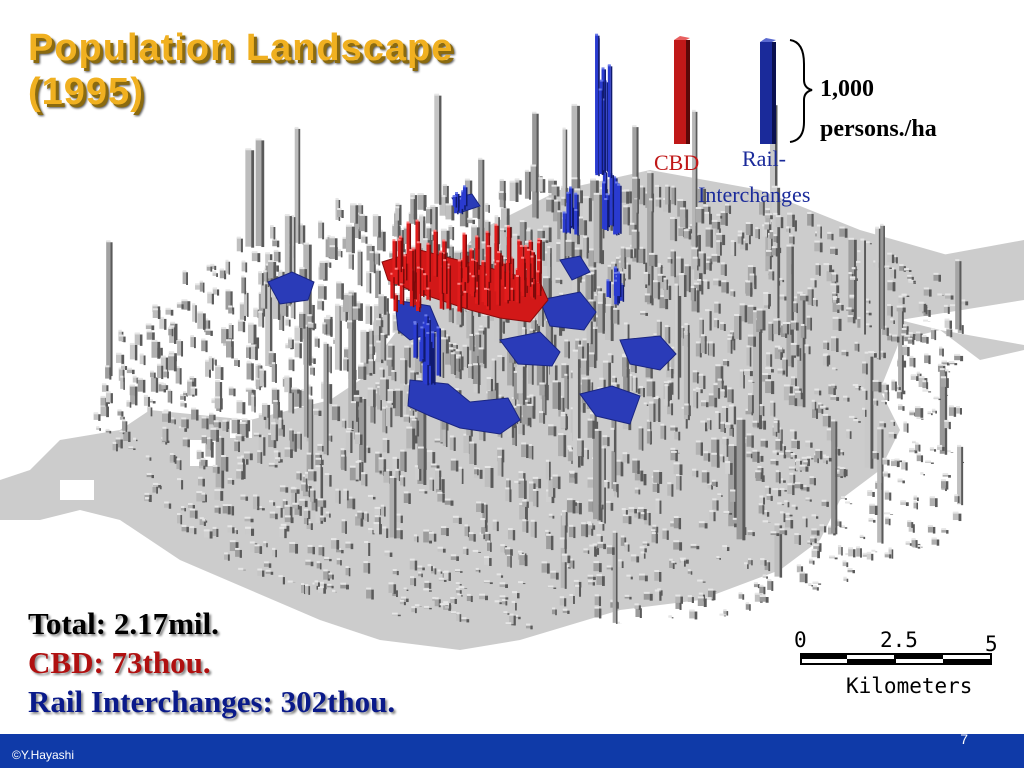 This screenshot has height=768, width=1024. Describe the element at coordinates (43, 755) in the screenshot. I see `footer-credit: ©Y.Hayashi` at that location.